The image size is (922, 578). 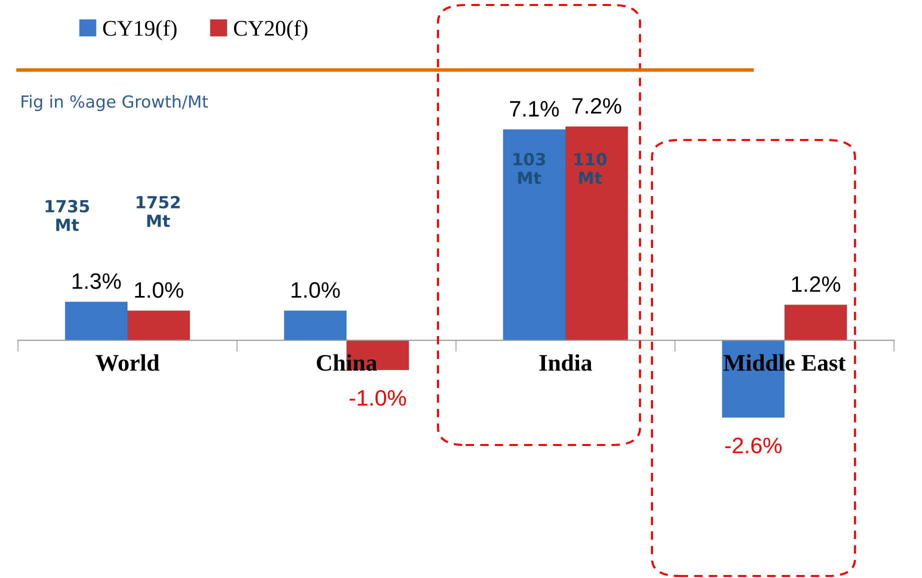 What do you see at coordinates (115, 103) in the screenshot?
I see `text: Fig in %age Growth/Mt` at bounding box center [115, 103].